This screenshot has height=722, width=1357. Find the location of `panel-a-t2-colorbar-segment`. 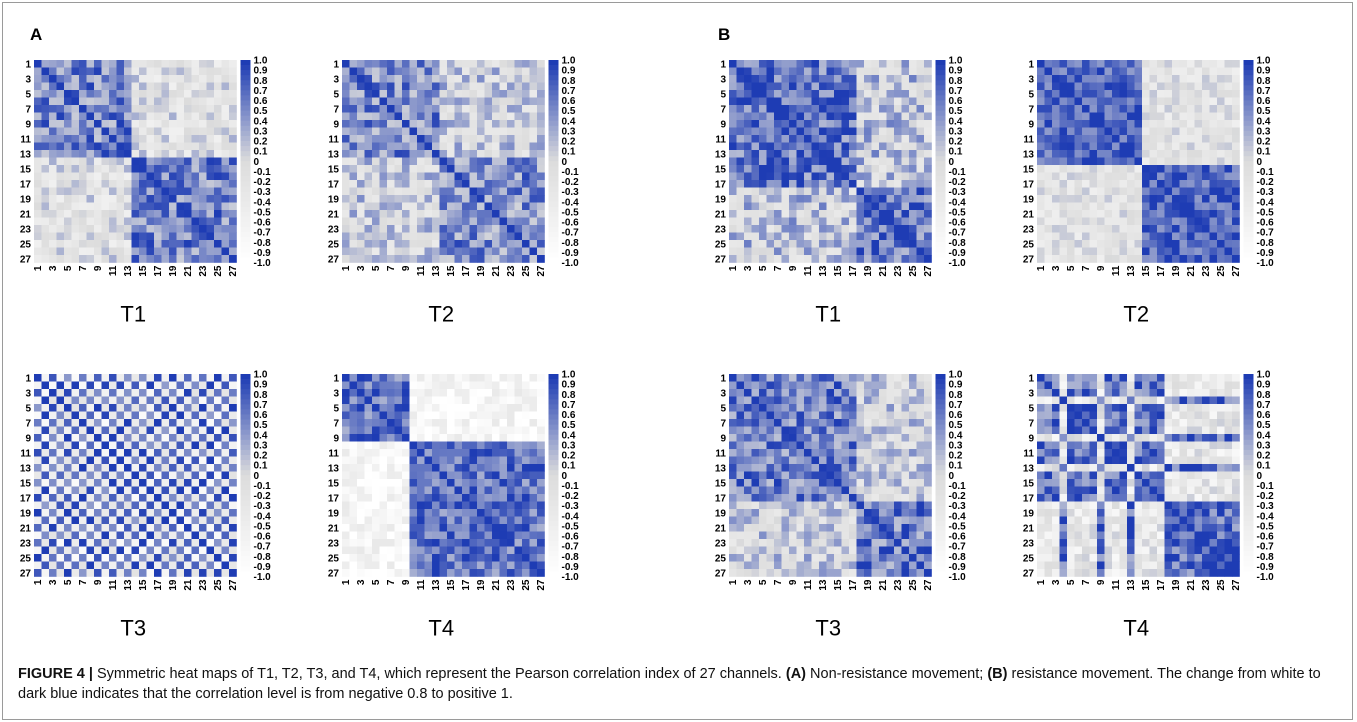

panel-a-t2-colorbar-segment is located at coordinates (553, 73).